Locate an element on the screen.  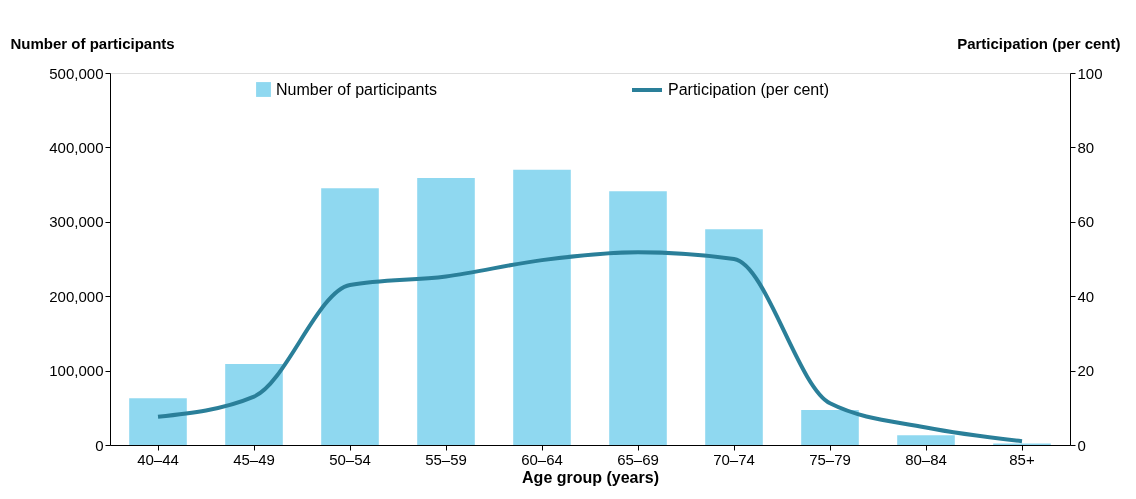
y2-tick-label: 80 is located at coordinates (1086, 147).